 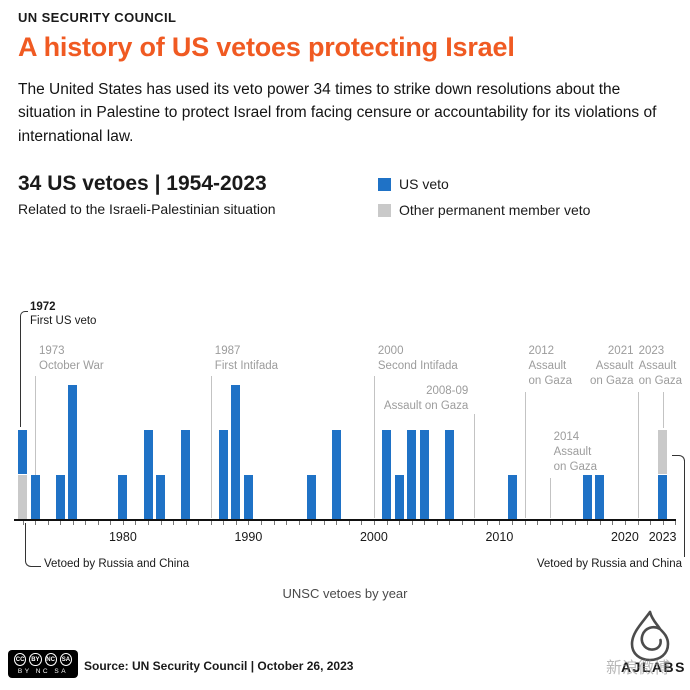 I want to click on weibo-watermark: 新浪微博, so click(x=637, y=668).